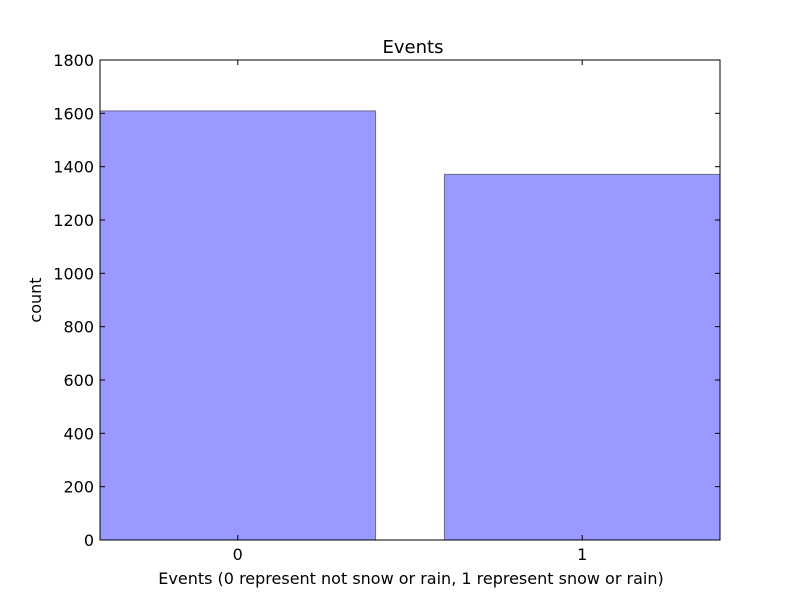  I want to click on x-tick-label-0: 0, so click(238, 554).